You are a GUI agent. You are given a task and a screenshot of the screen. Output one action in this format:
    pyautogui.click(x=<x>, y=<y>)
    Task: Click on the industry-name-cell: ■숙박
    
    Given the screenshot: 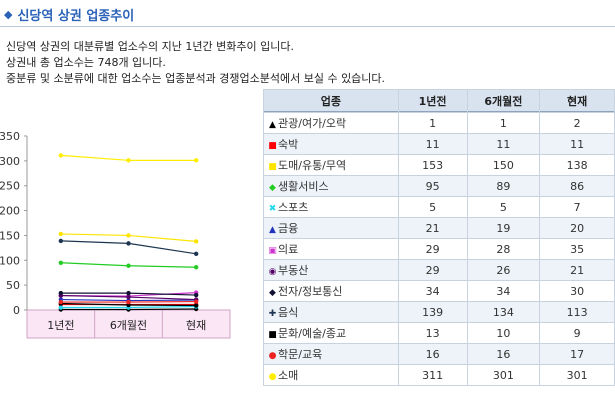 What is the action you would take?
    pyautogui.click(x=331, y=144)
    